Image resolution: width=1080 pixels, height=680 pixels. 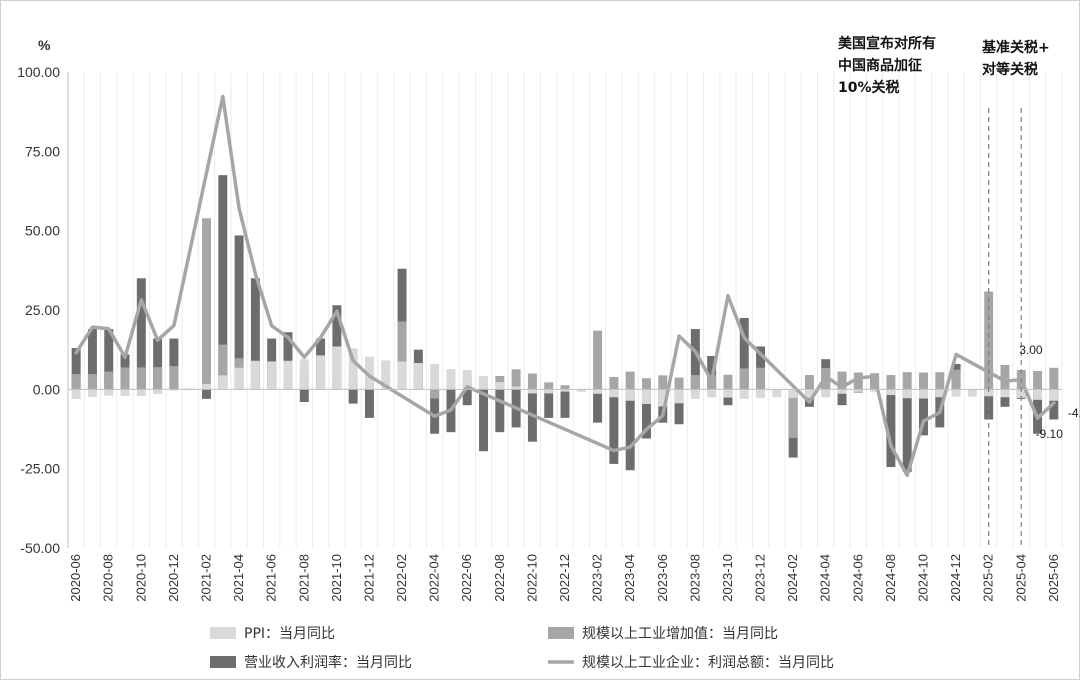 What do you see at coordinates (238, 578) in the screenshot?
I see `x-tick-label: 2021-04` at bounding box center [238, 578].